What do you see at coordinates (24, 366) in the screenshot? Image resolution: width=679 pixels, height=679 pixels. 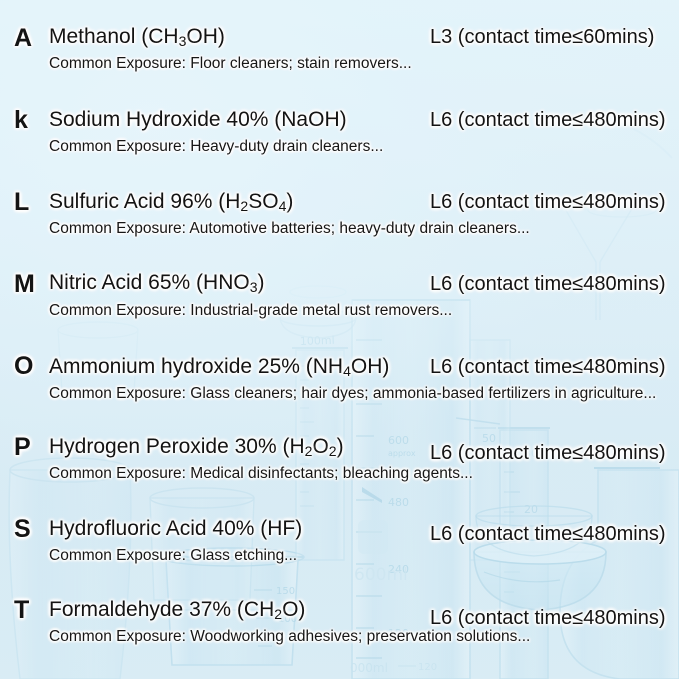 I see `row-marker-o: O` at bounding box center [24, 366].